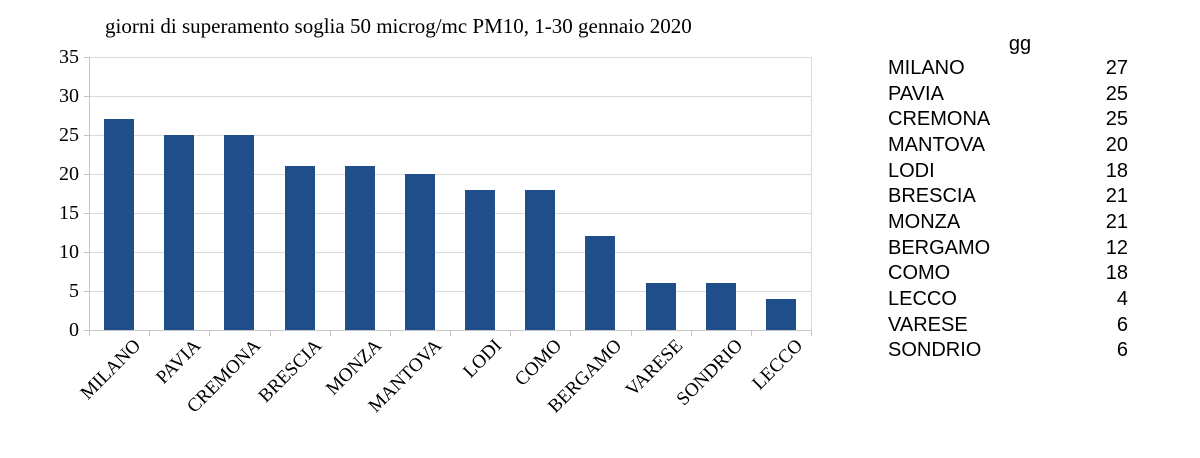 Image resolution: width=1200 pixels, height=458 pixels. I want to click on bar-cremona, so click(239, 232).